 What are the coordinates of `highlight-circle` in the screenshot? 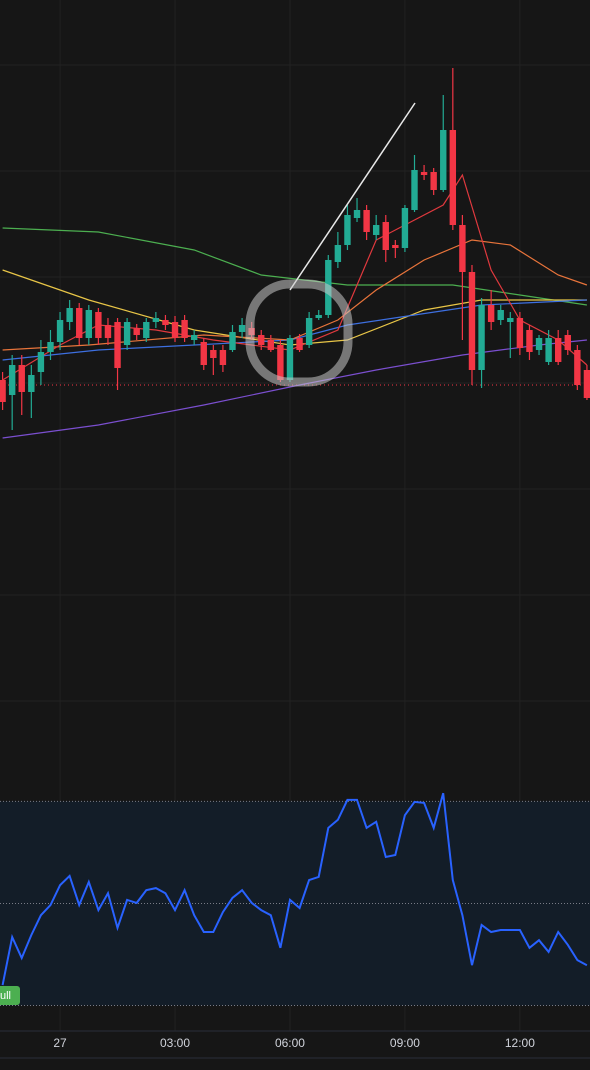 It's located at (299, 333).